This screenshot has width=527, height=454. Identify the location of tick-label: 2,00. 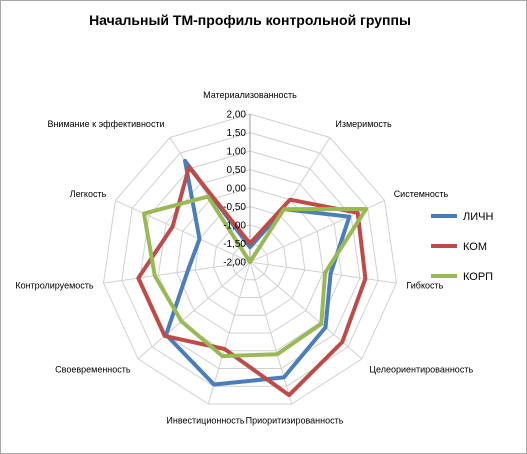
(237, 115).